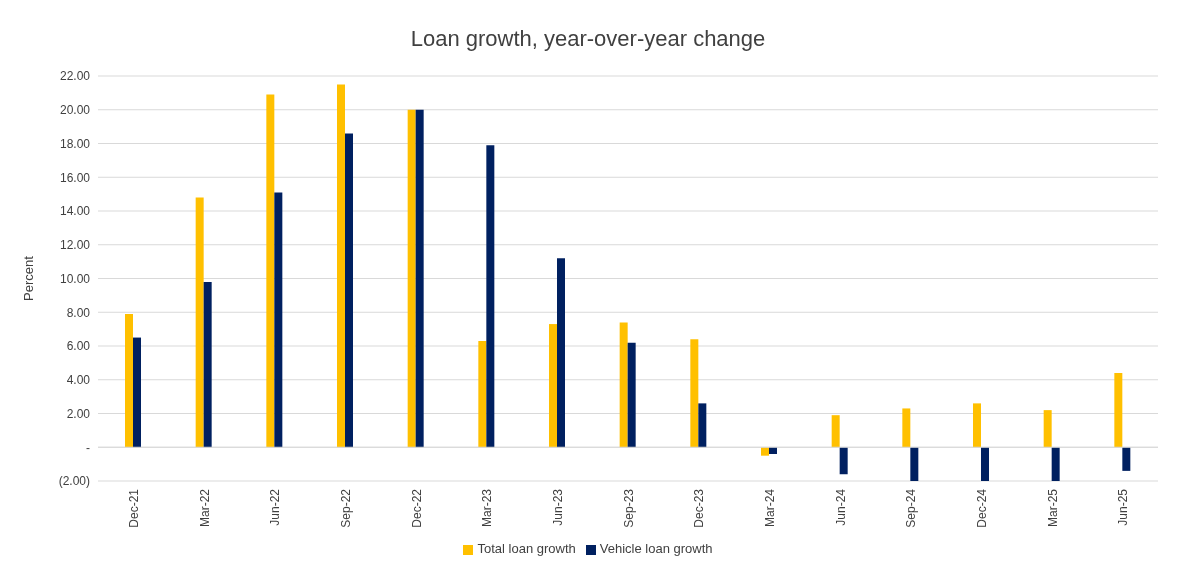 The image size is (1180, 580). I want to click on x-tick-label: Mar-24, so click(769, 508).